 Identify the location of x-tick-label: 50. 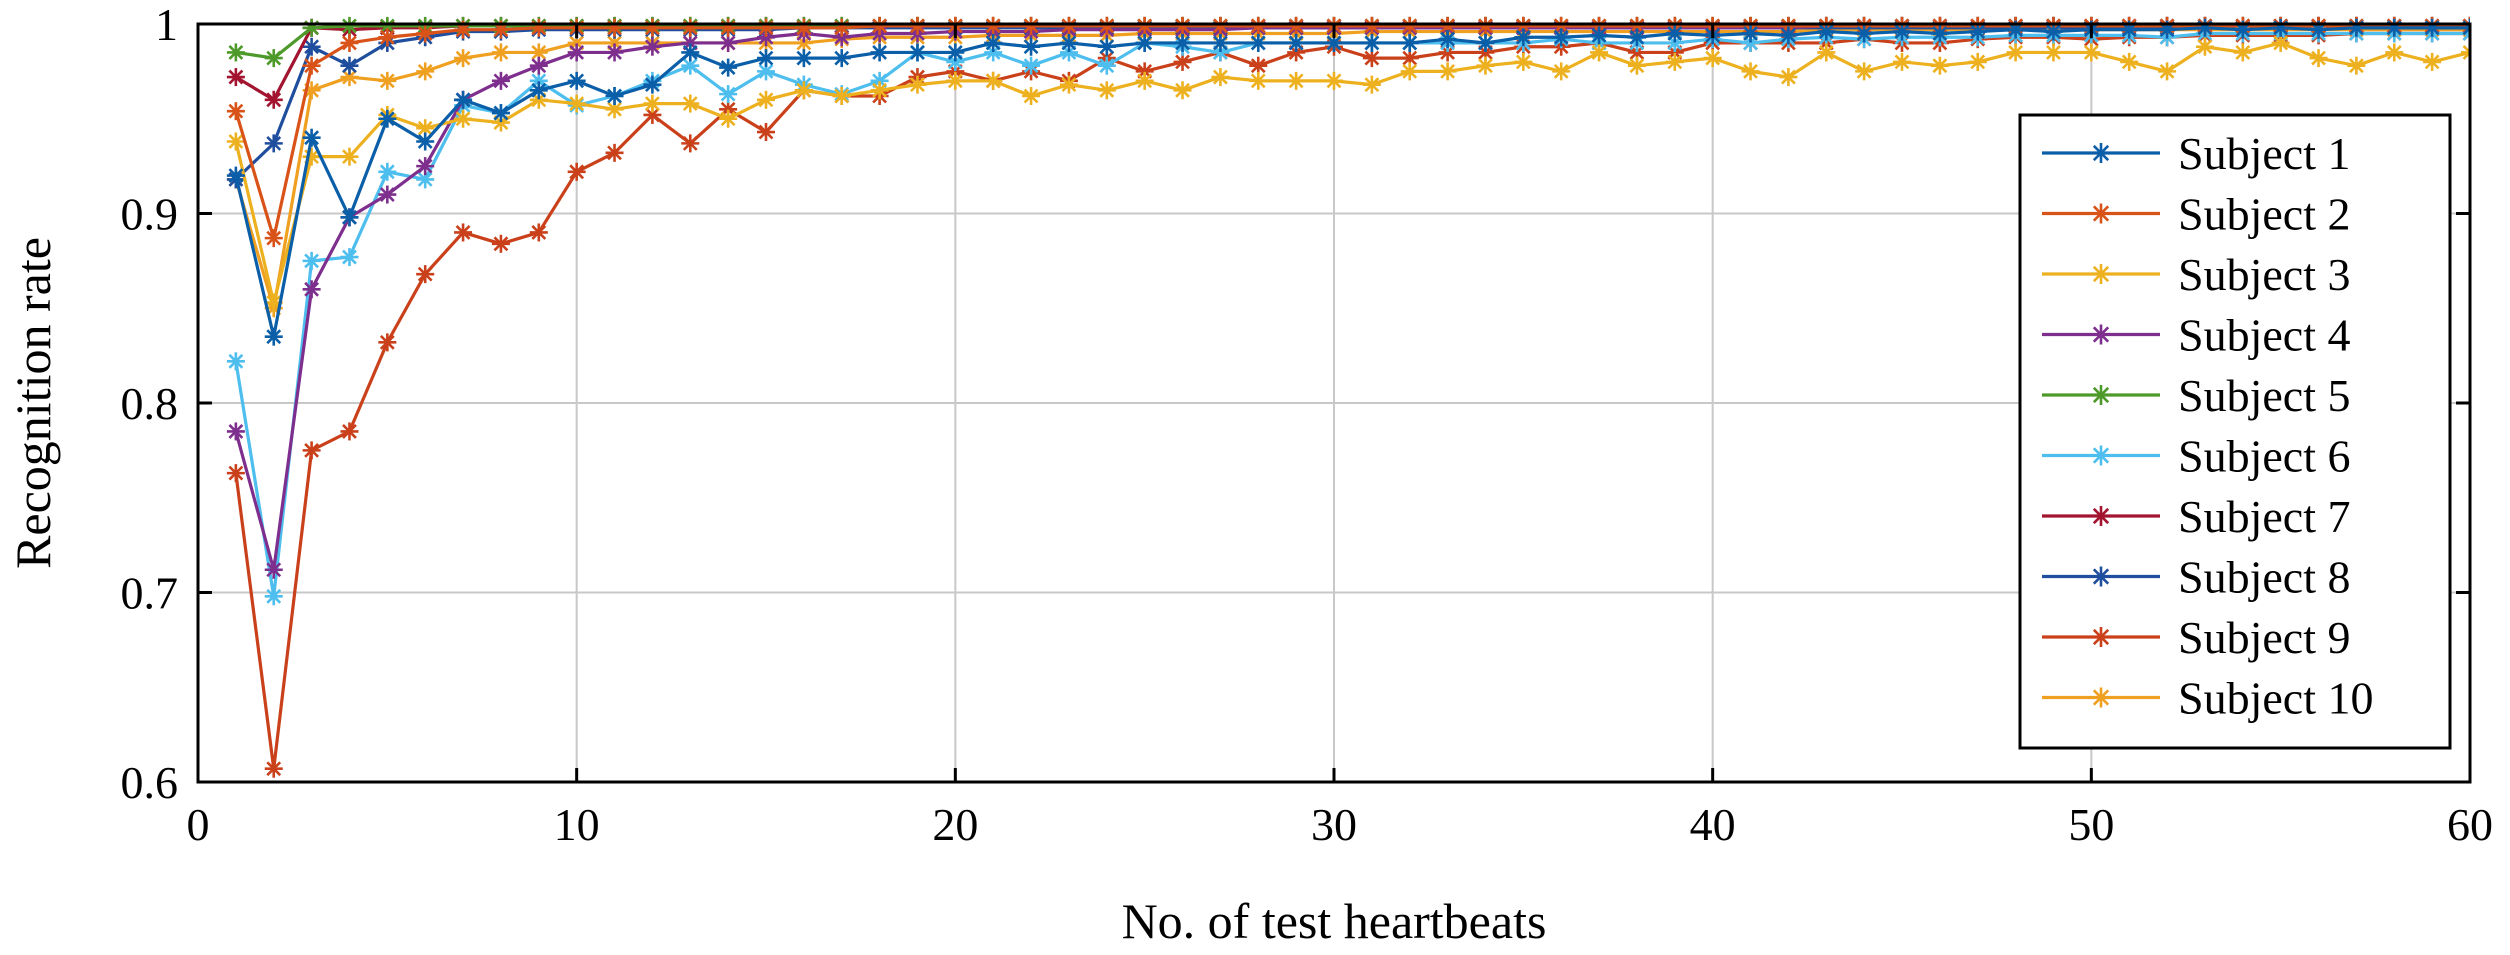
(2091, 824).